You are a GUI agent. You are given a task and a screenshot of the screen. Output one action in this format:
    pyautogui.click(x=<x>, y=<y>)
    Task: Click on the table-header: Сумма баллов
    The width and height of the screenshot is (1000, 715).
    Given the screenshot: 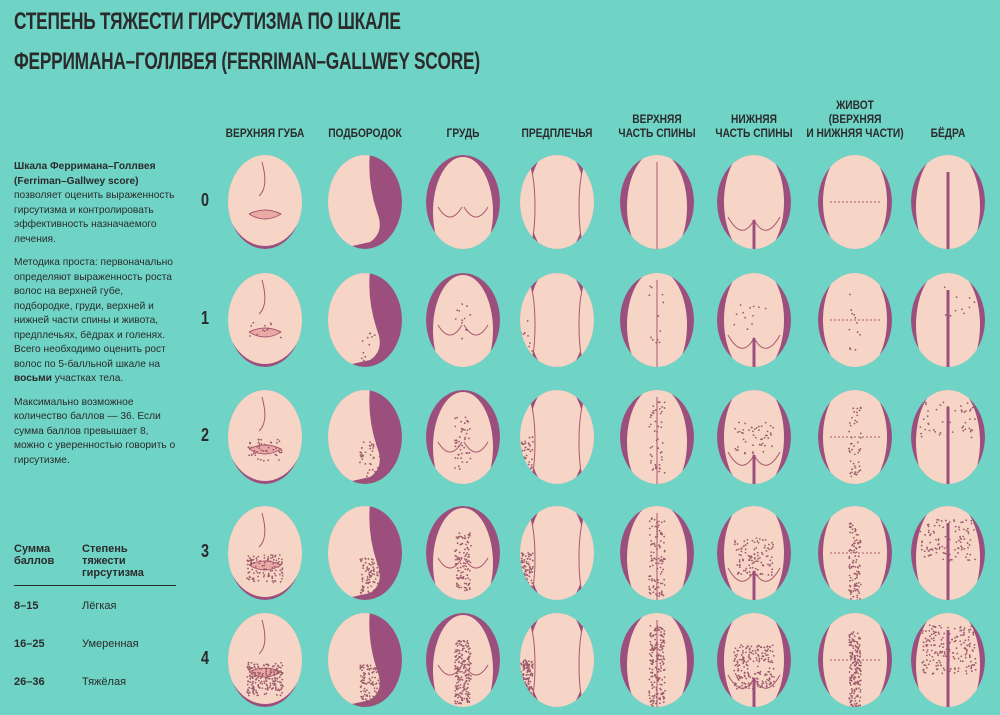 What is the action you would take?
    pyautogui.click(x=34, y=555)
    